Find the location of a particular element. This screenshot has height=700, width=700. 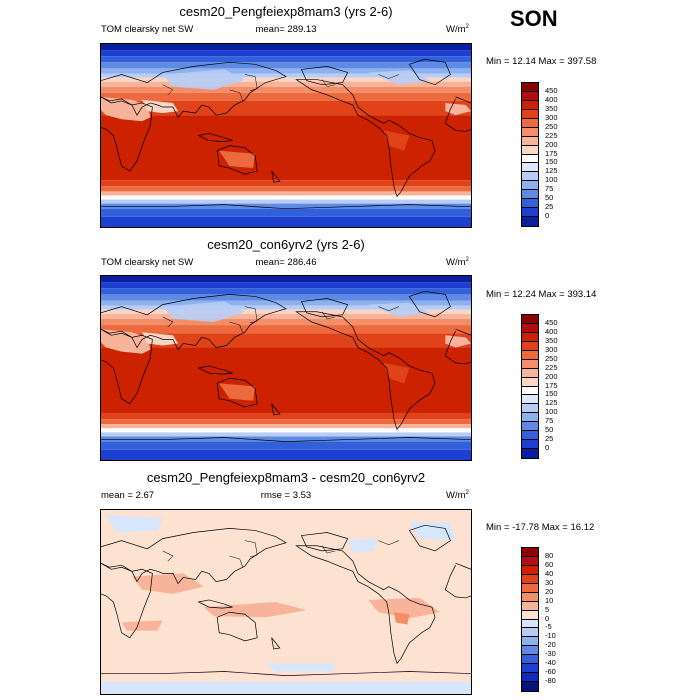

colorbar-tick-label: 40 is located at coordinates (549, 573).